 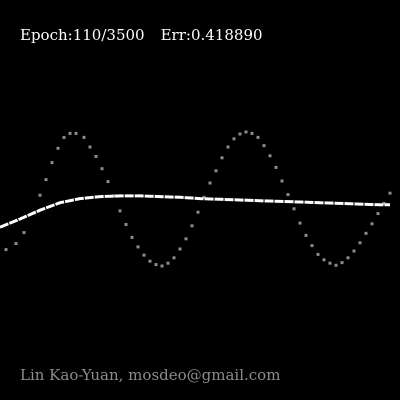 I want to click on author-credit: Lin Kao-Yuan, mosdeo@gmail.com, so click(x=150, y=375).